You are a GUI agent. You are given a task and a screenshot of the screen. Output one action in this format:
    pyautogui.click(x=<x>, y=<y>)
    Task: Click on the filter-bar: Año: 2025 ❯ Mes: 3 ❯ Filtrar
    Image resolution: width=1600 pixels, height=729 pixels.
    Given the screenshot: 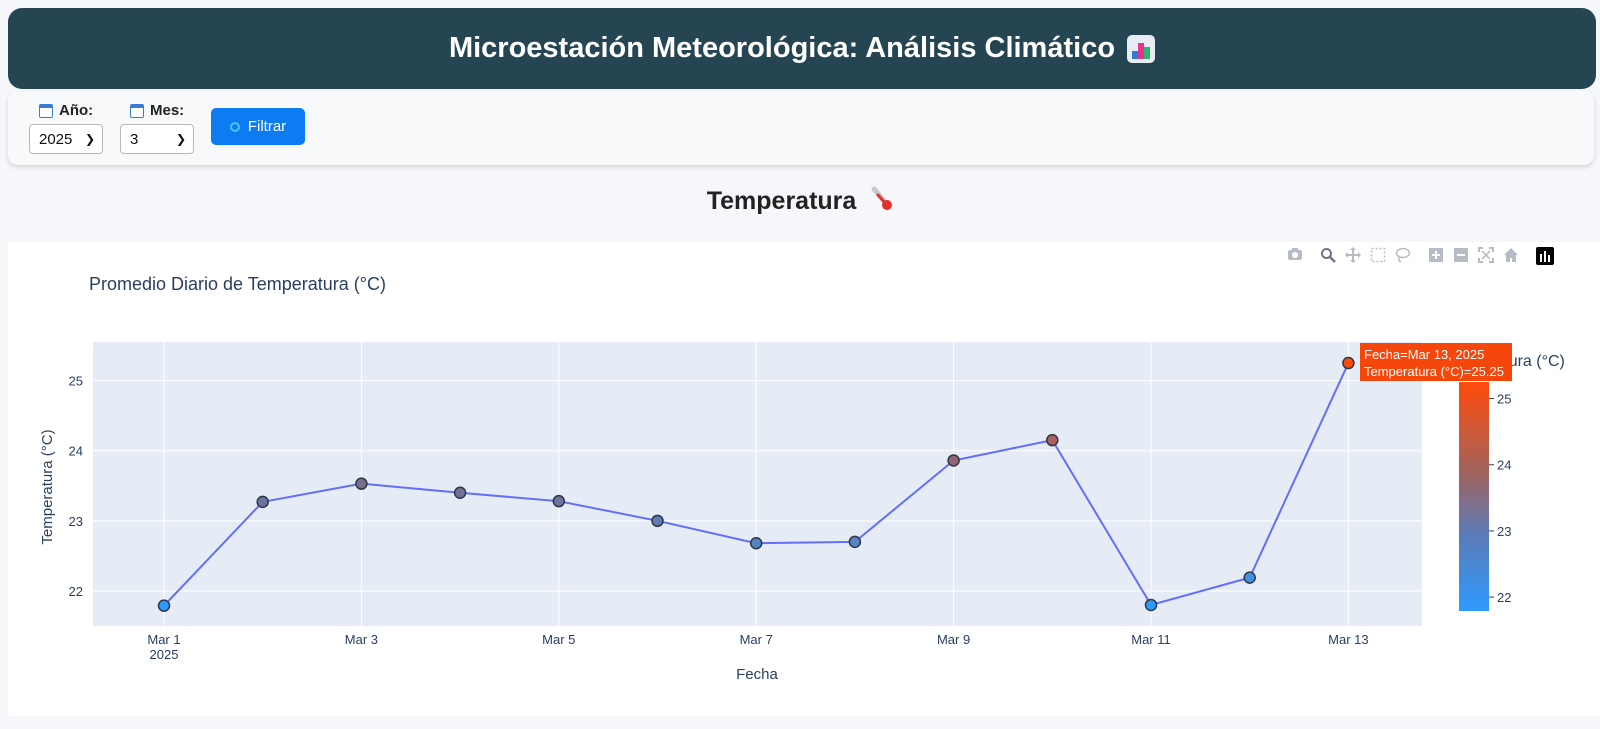 What is the action you would take?
    pyautogui.click(x=801, y=128)
    